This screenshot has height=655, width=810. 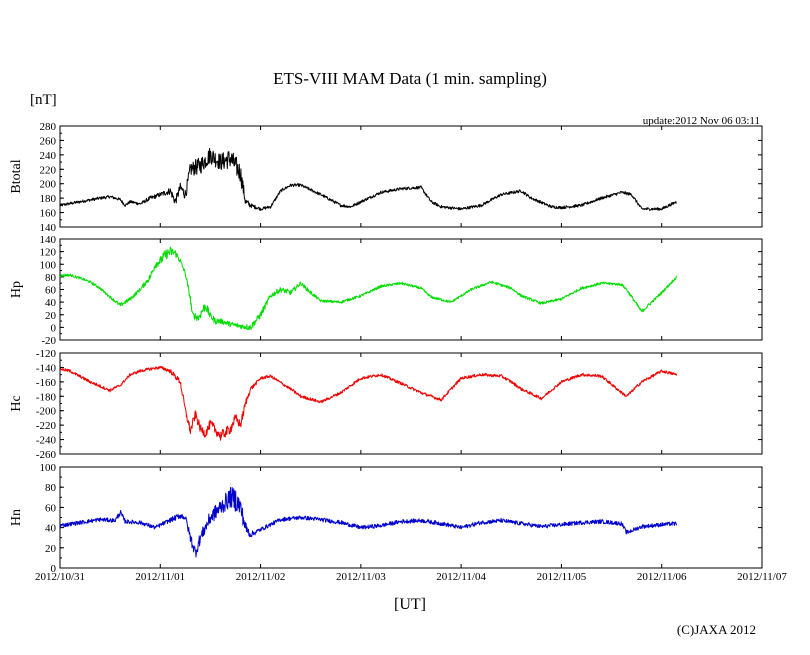 What do you see at coordinates (46, 354) in the screenshot?
I see `y-tick-label: -120` at bounding box center [46, 354].